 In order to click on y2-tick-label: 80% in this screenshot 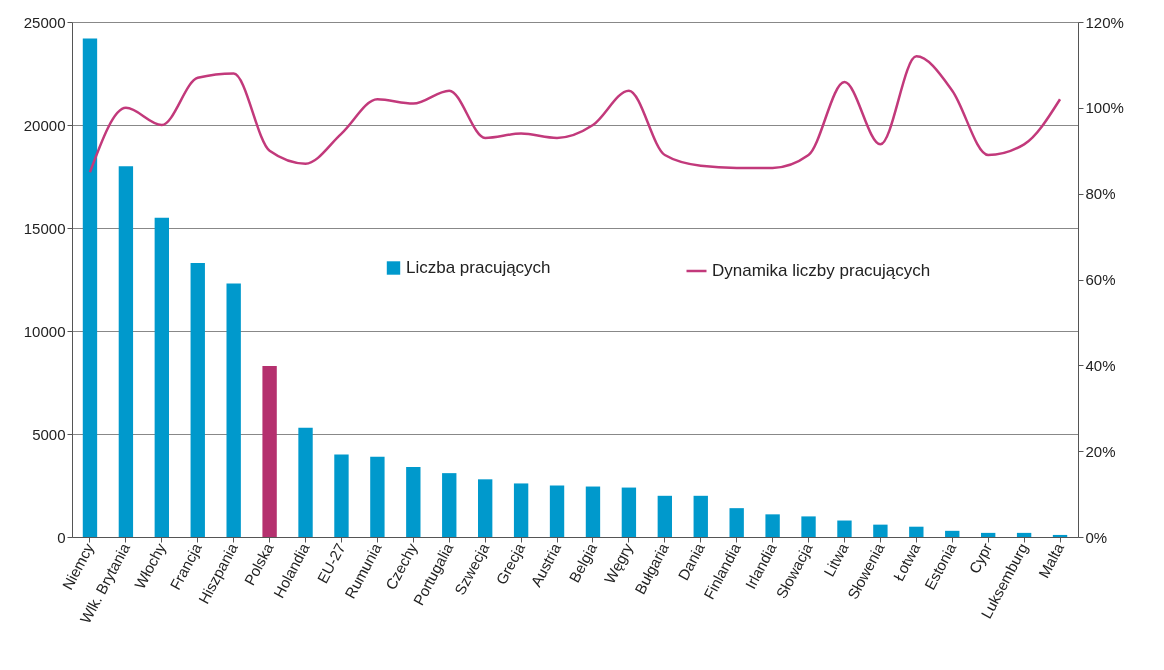, I will do `click(1100, 194)`.